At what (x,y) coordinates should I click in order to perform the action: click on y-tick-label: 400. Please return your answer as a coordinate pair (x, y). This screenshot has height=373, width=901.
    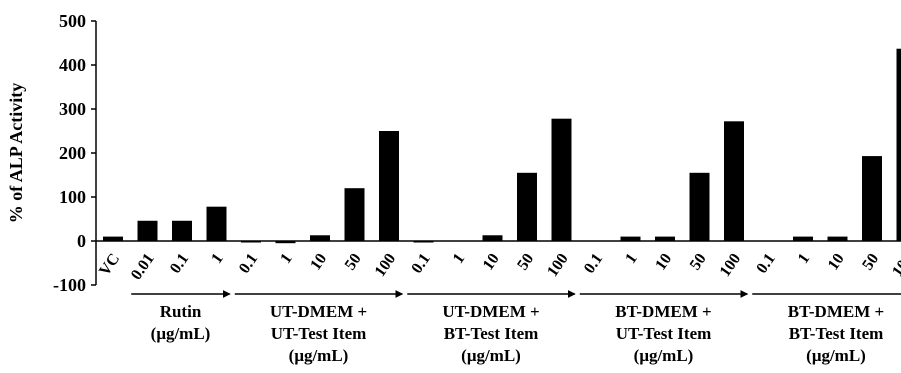
    Looking at the image, I should click on (72, 65).